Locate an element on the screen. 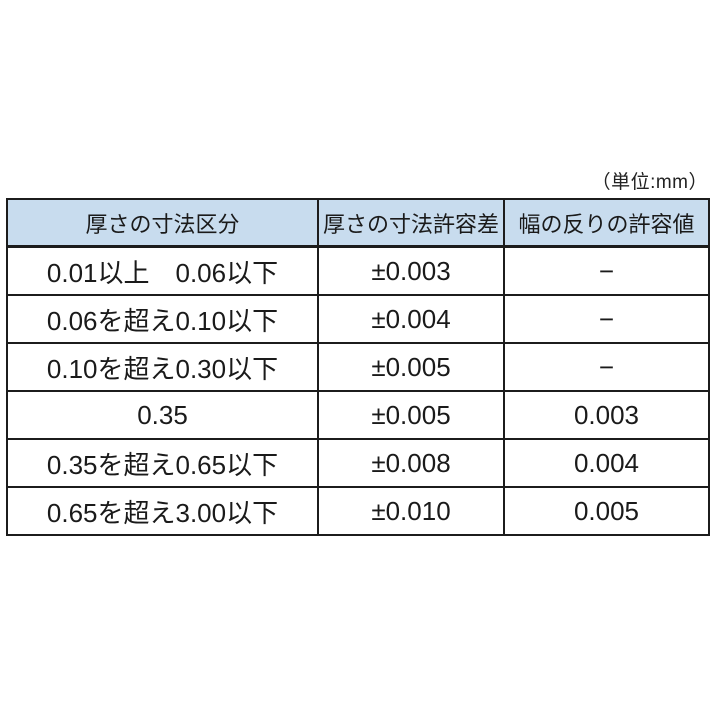 The width and height of the screenshot is (713, 713). col-header-thickness-range: 厚さの寸法区分 is located at coordinates (162, 223).